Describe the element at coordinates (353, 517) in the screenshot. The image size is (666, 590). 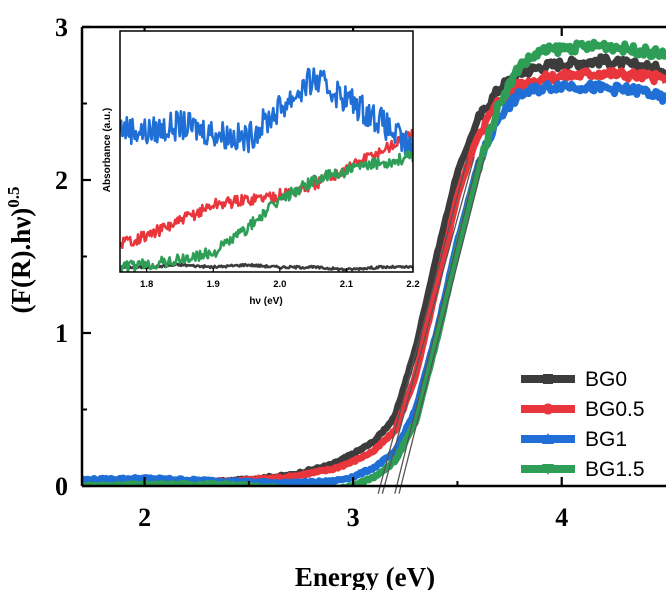
I see `x-tick-label: 3` at that location.